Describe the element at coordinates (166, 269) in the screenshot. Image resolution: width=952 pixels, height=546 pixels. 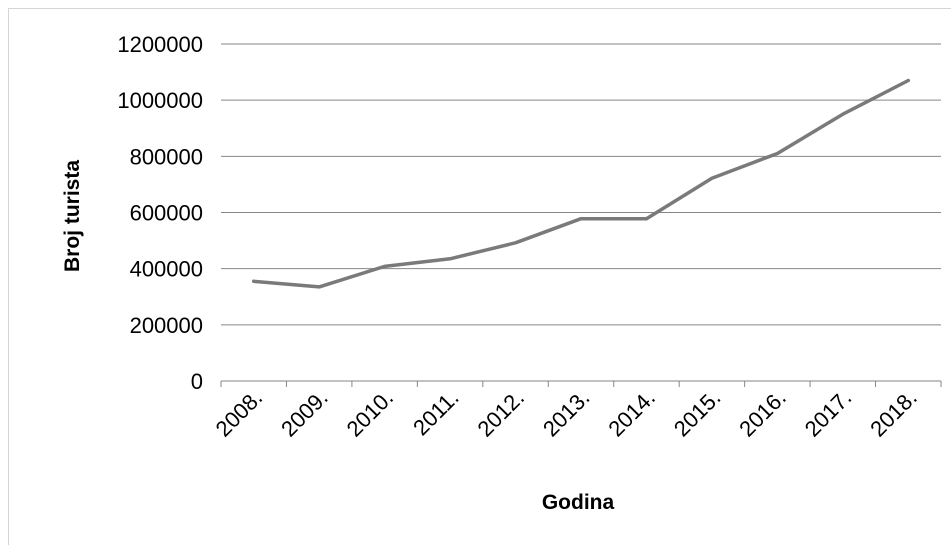
I see `y-tick-label: 400000` at that location.